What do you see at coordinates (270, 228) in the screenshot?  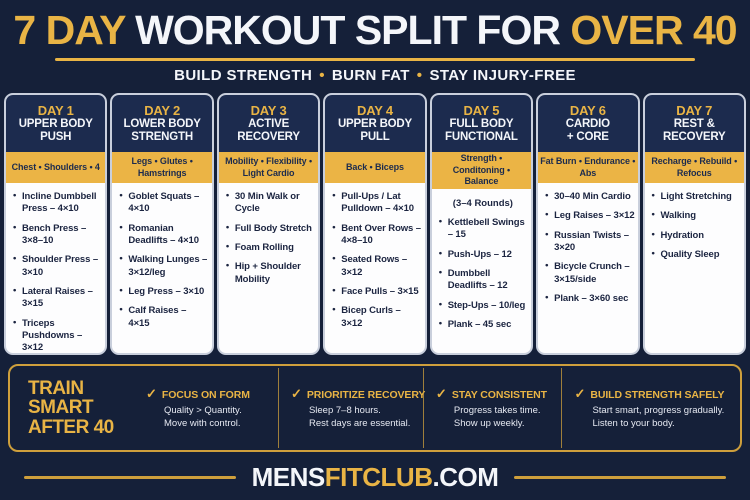 I see `exercise-item: Full Body Stretch` at bounding box center [270, 228].